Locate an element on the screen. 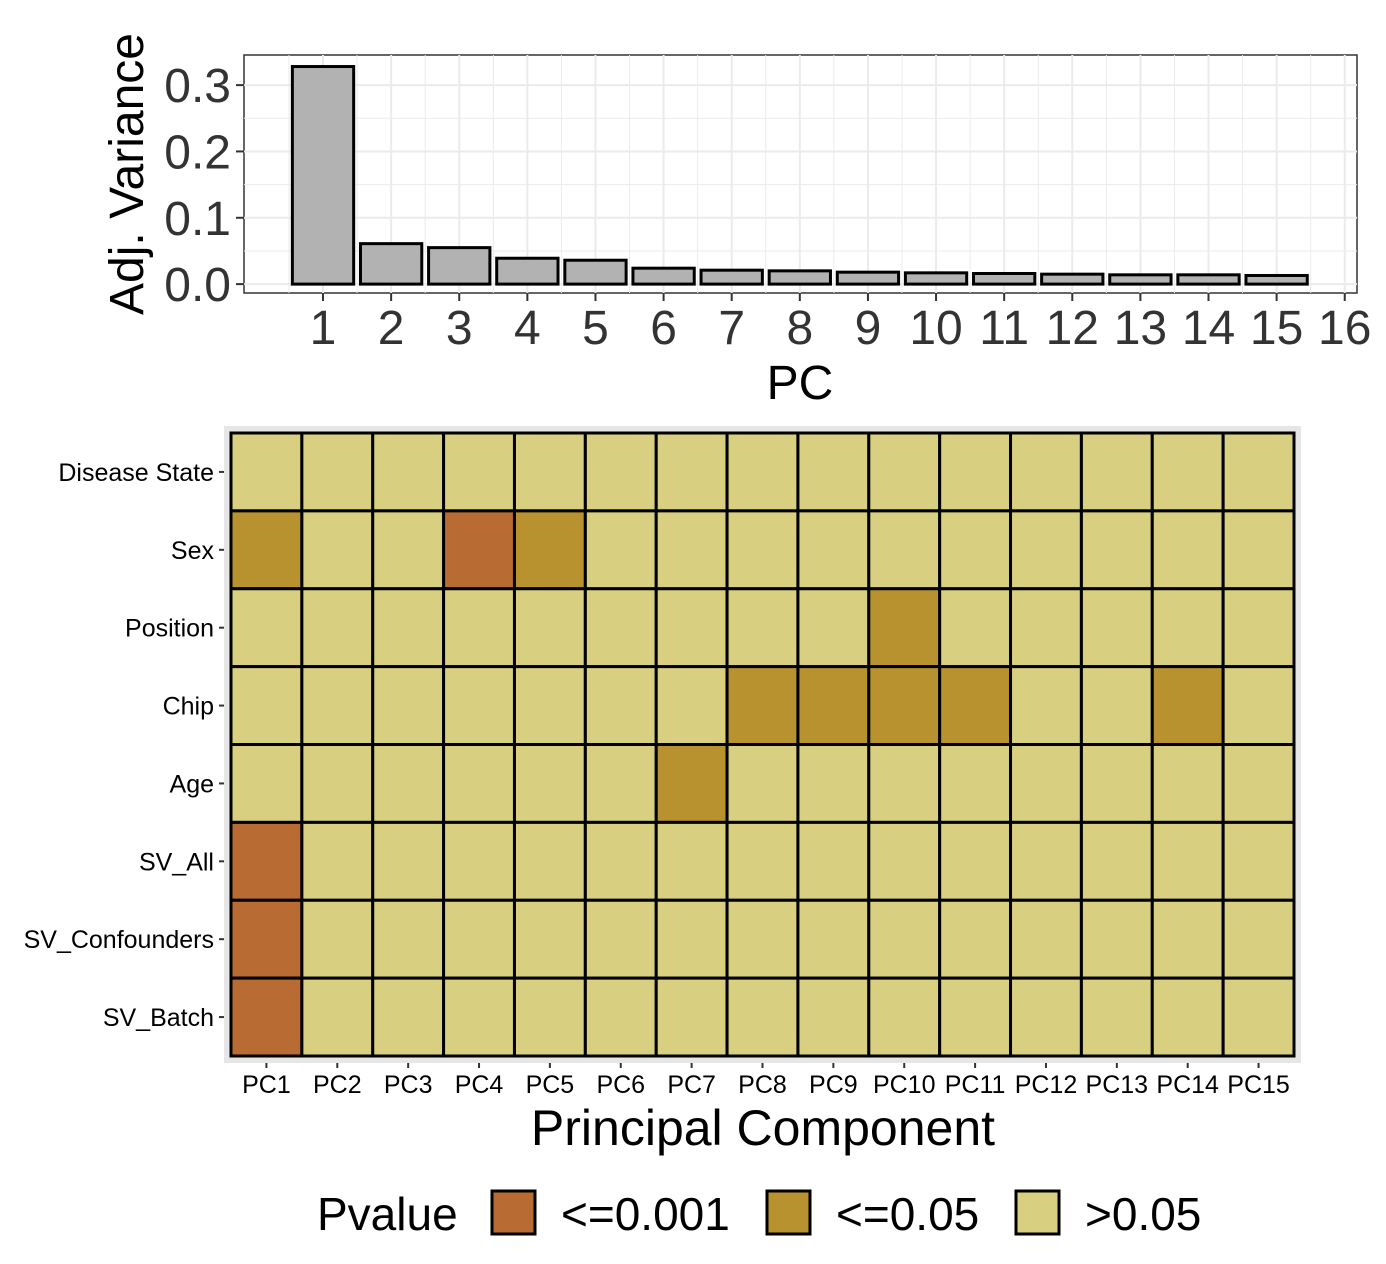  bar-y-tick-label: 0.1 is located at coordinates (197, 219).